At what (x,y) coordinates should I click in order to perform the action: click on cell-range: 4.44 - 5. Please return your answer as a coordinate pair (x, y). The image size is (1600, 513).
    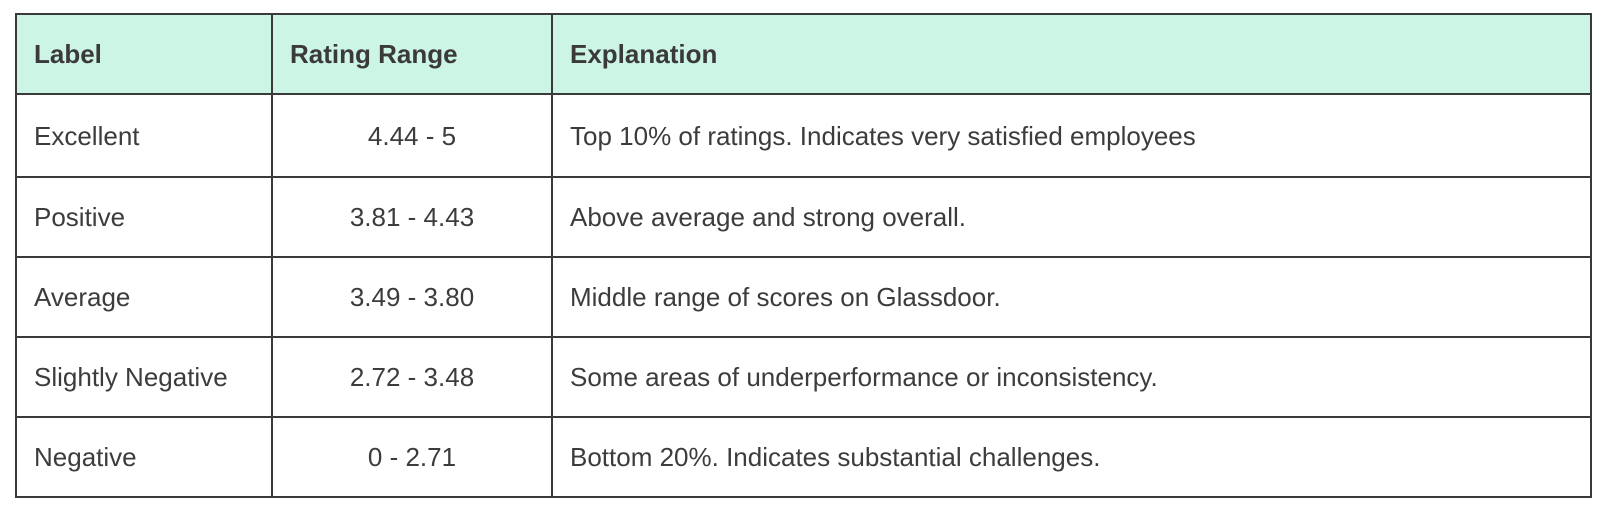
    Looking at the image, I should click on (412, 135).